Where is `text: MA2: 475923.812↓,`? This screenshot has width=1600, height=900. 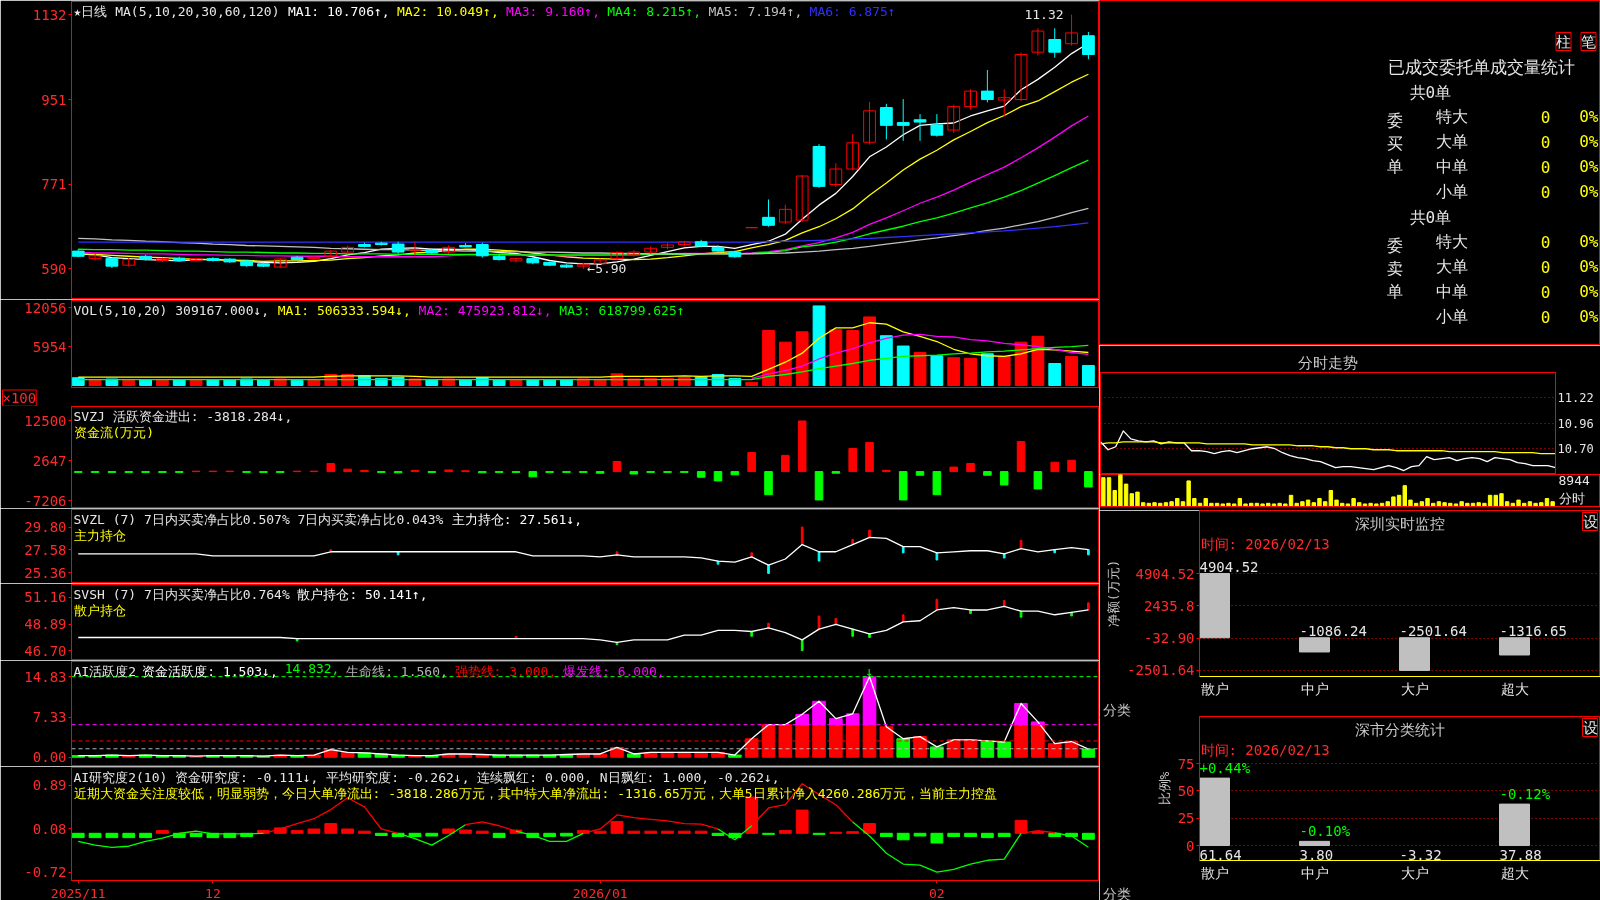
text: MA2: 475923.812↓, is located at coordinates (485, 310).